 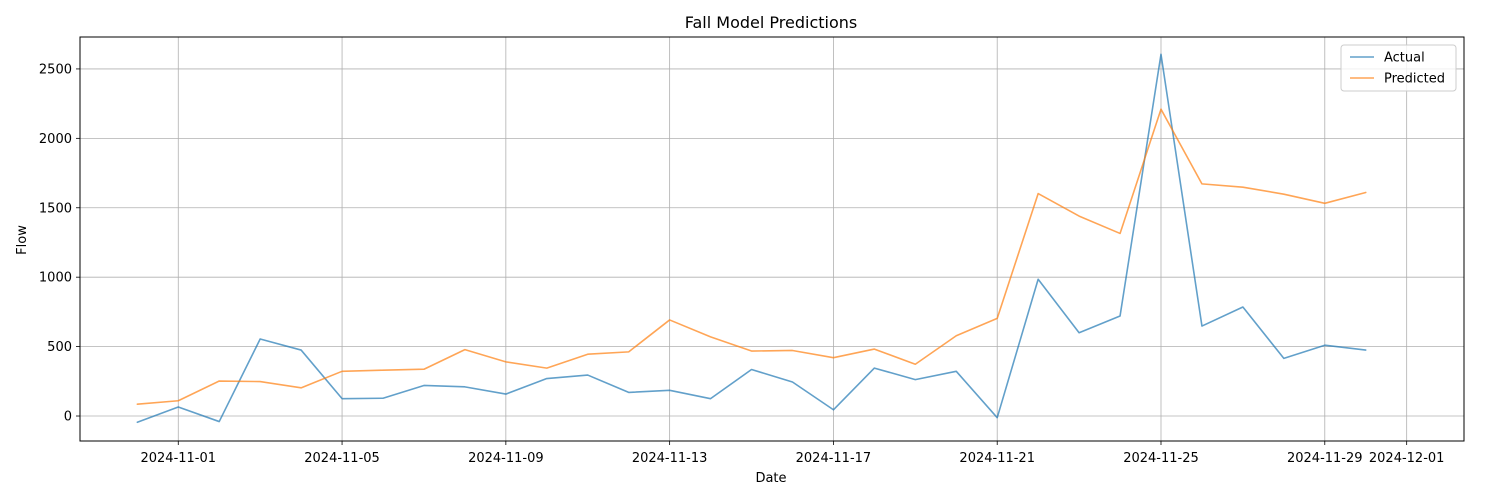 I want to click on legend: Actual Predicted, so click(x=1398, y=68).